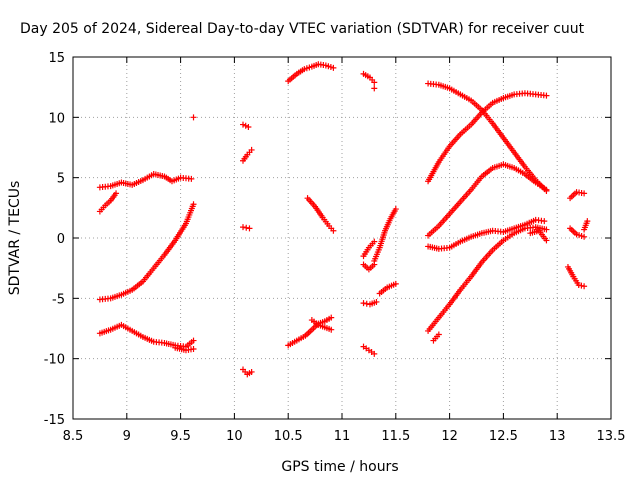 This screenshot has width=640, height=480. Describe the element at coordinates (61, 179) in the screenshot. I see `y-tick-label: 5` at that location.